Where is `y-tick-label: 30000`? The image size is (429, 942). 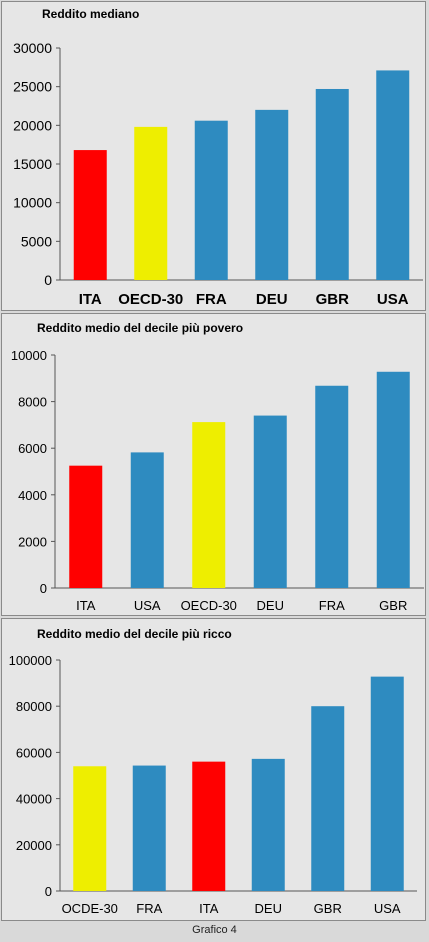 y-tick-label: 30000 is located at coordinates (32, 48).